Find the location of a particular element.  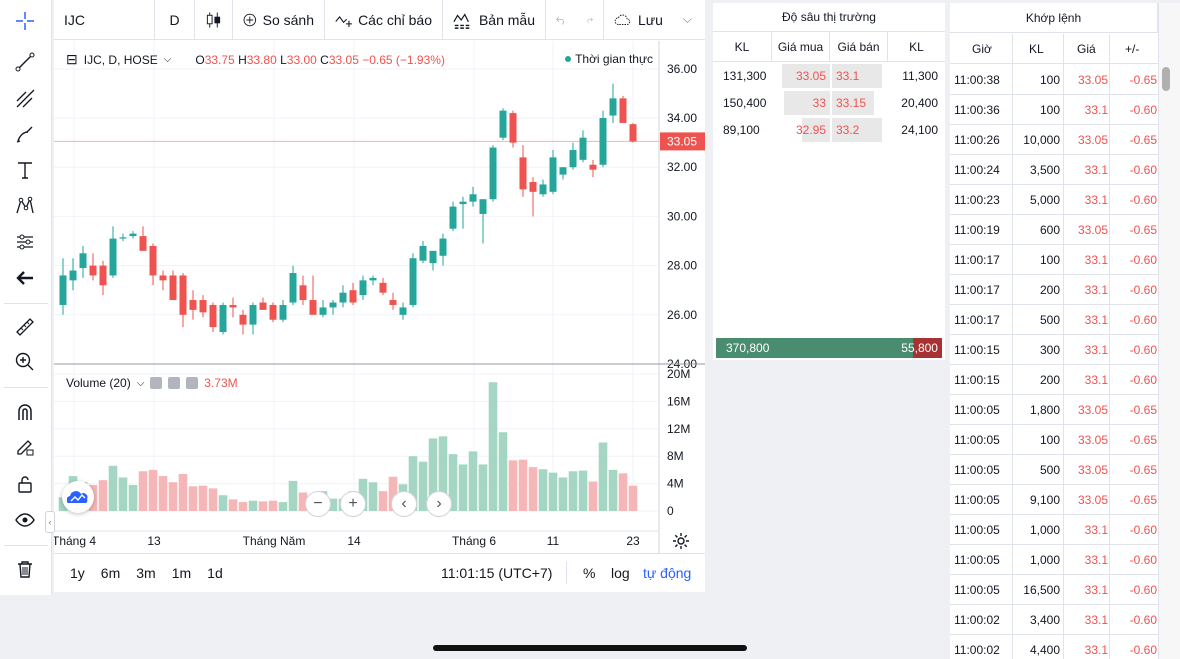

panel-collapse-handle: ‹ is located at coordinates (50, 522).